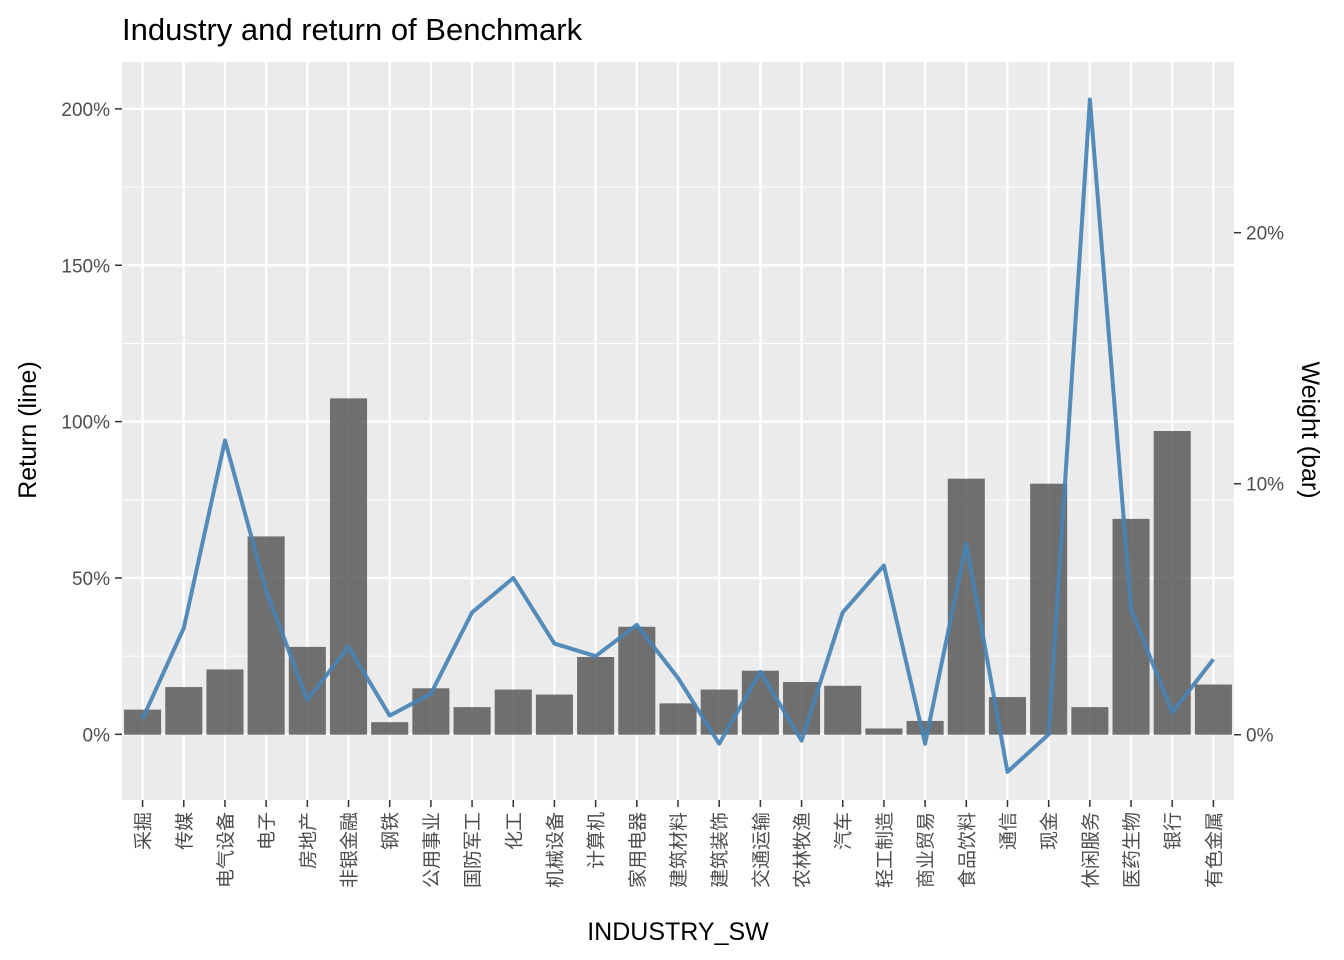 The height and width of the screenshot is (960, 1344). I want to click on x-tick-label: 通信, so click(1009, 831).